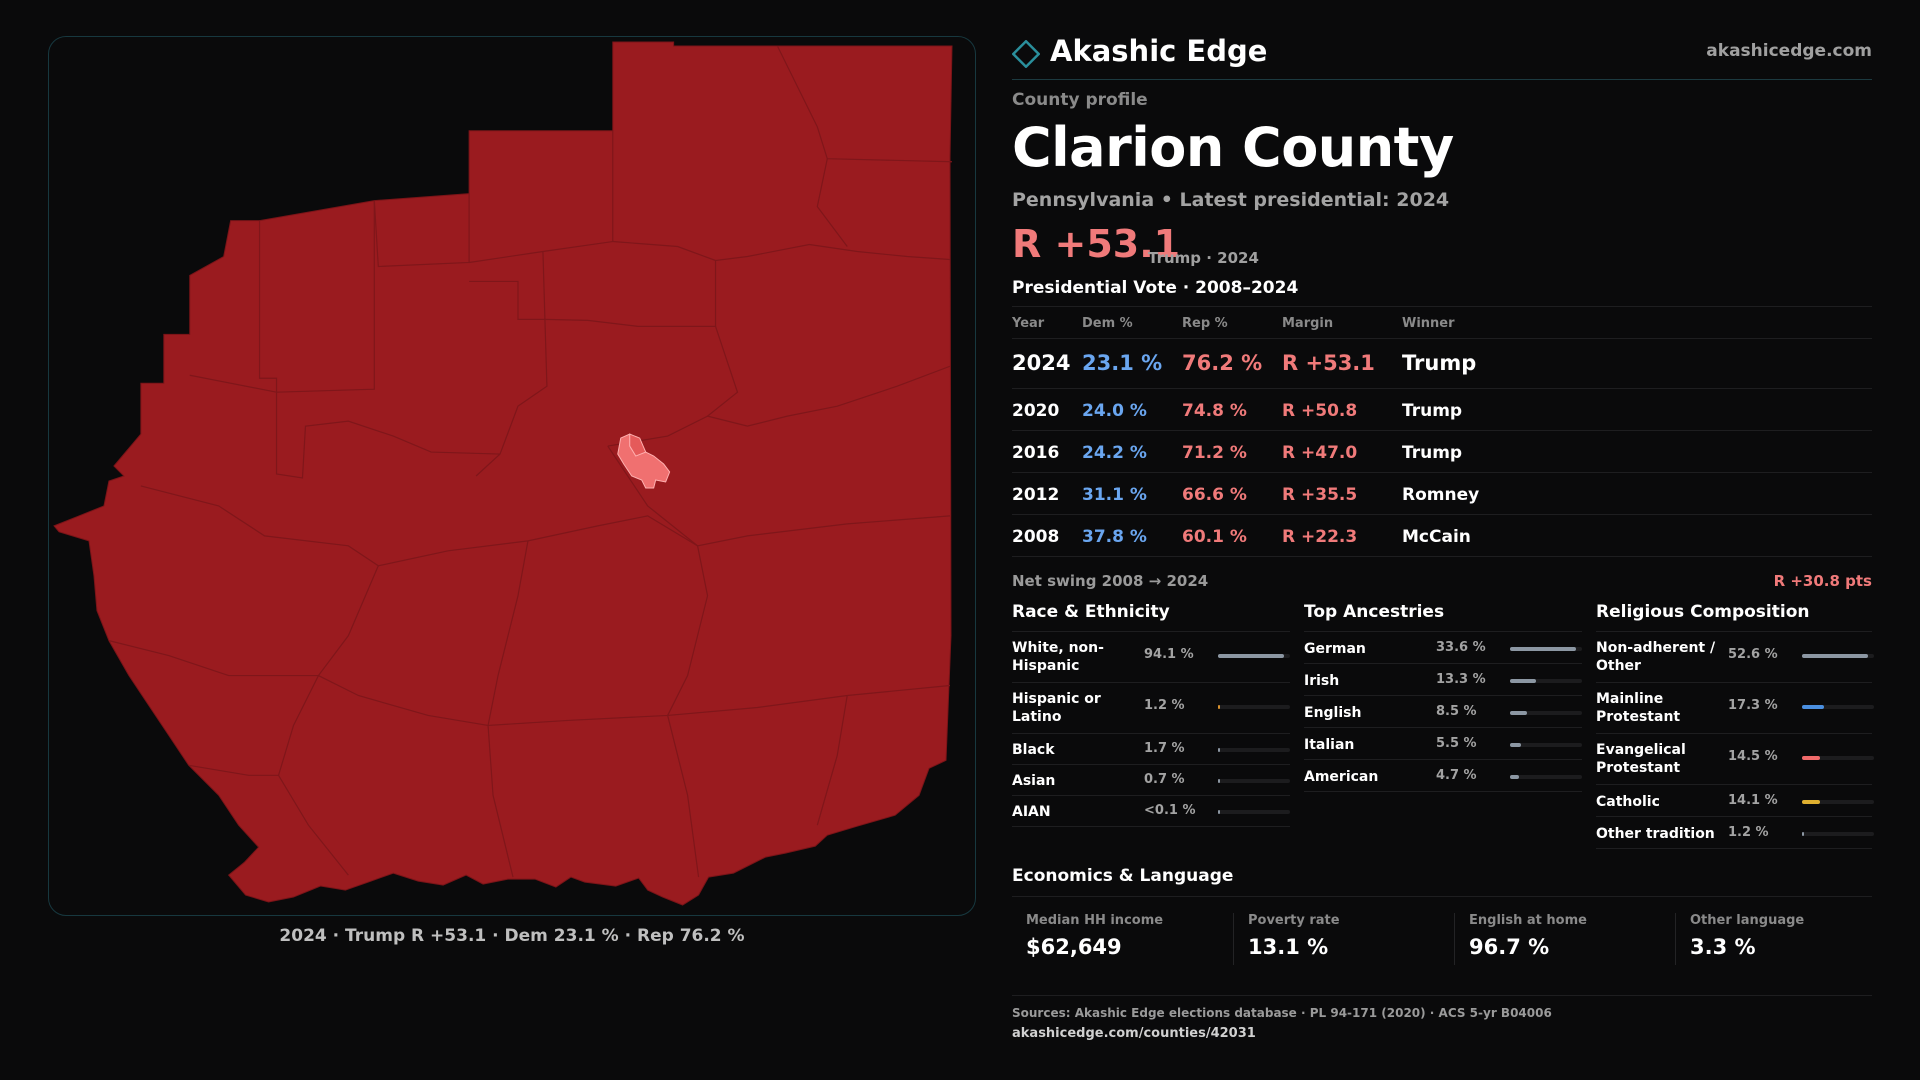  I want to click on race-label: AIAN, so click(1031, 812).